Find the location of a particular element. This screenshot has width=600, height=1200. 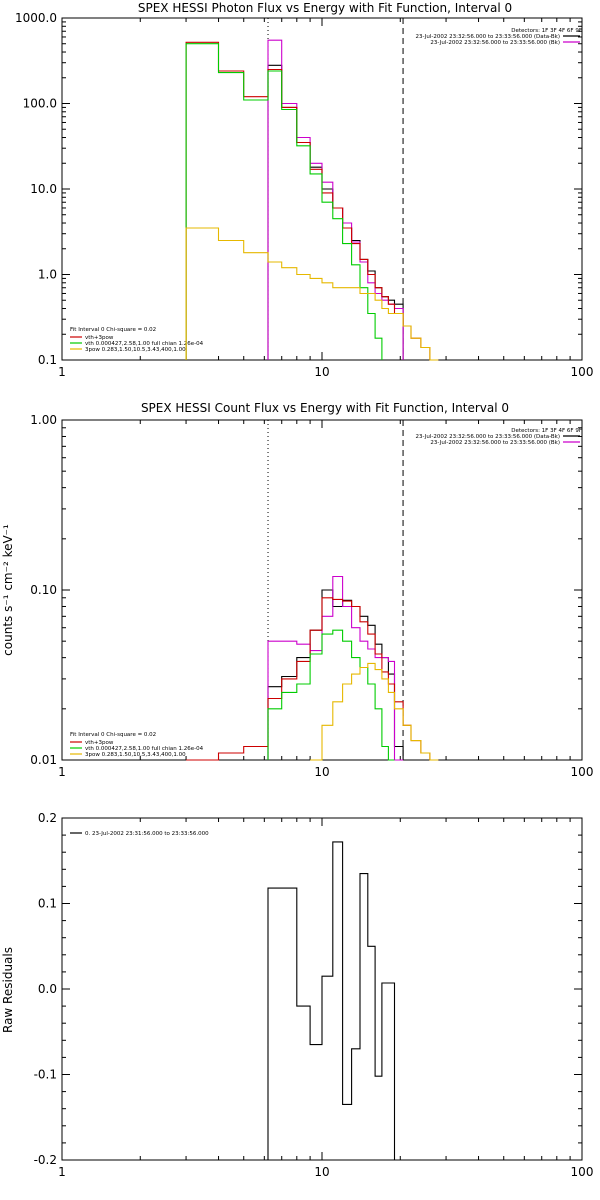

y-tick-label: 0.10 is located at coordinates (43, 590).